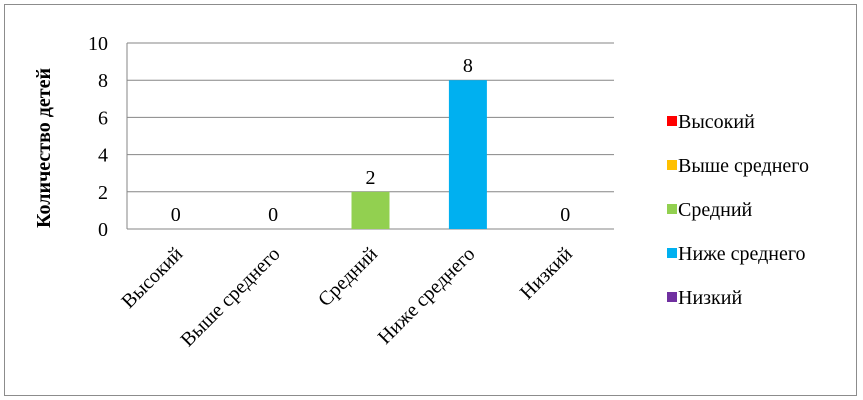  I want to click on legend-label: Выше среднего, so click(743, 166).